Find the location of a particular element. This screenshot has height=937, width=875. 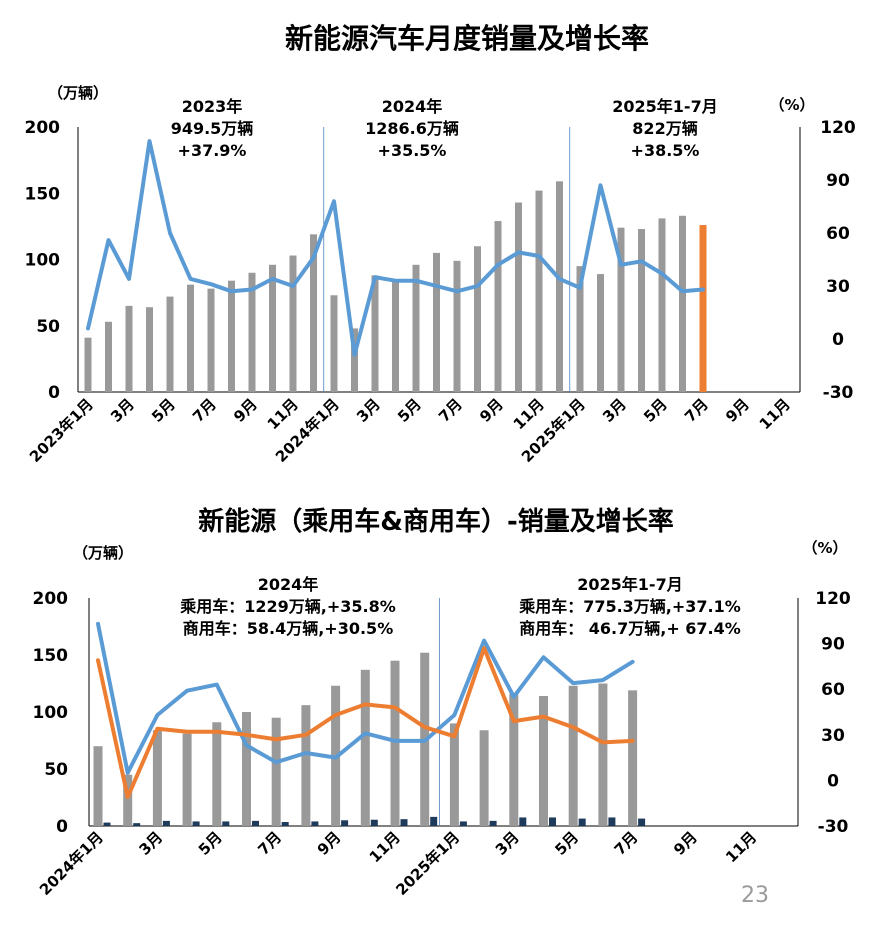

annotation-line: 2024年 is located at coordinates (412, 106).